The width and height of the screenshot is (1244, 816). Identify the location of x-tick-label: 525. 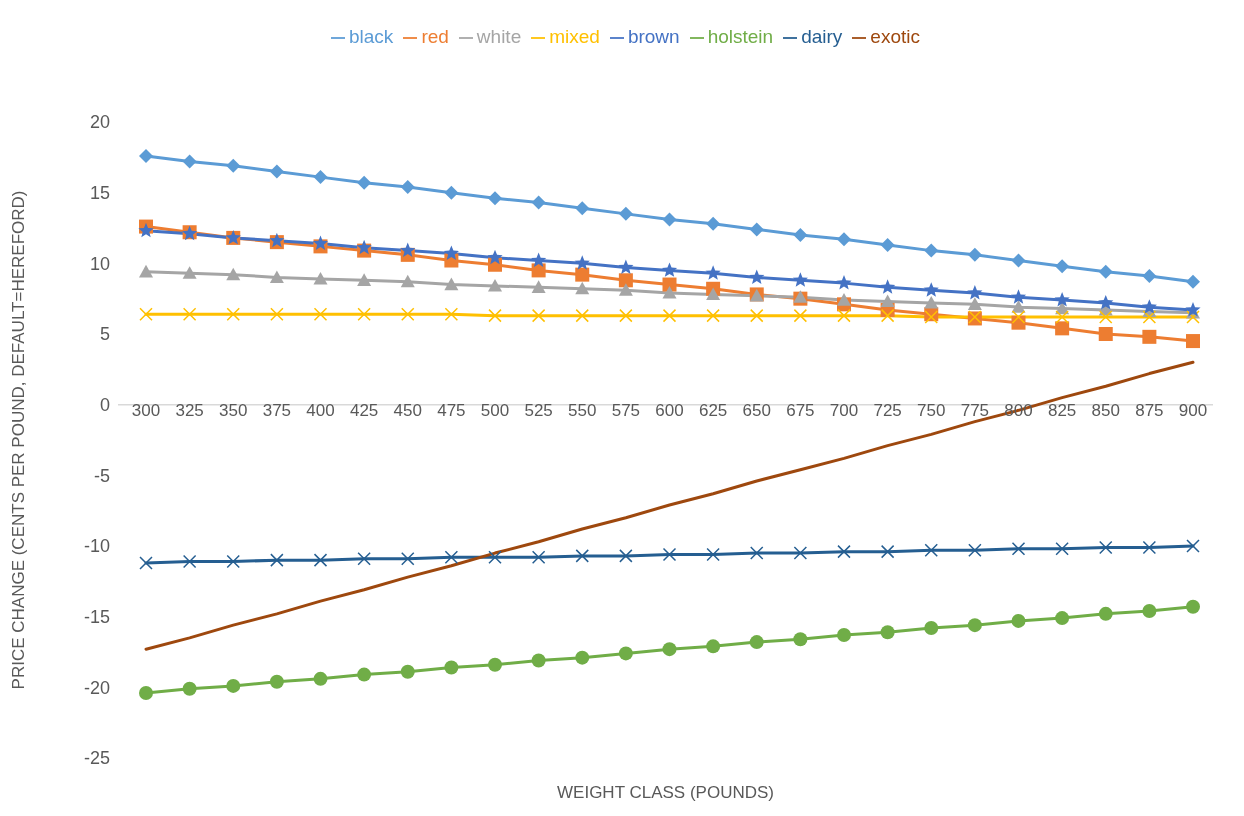
(538, 411).